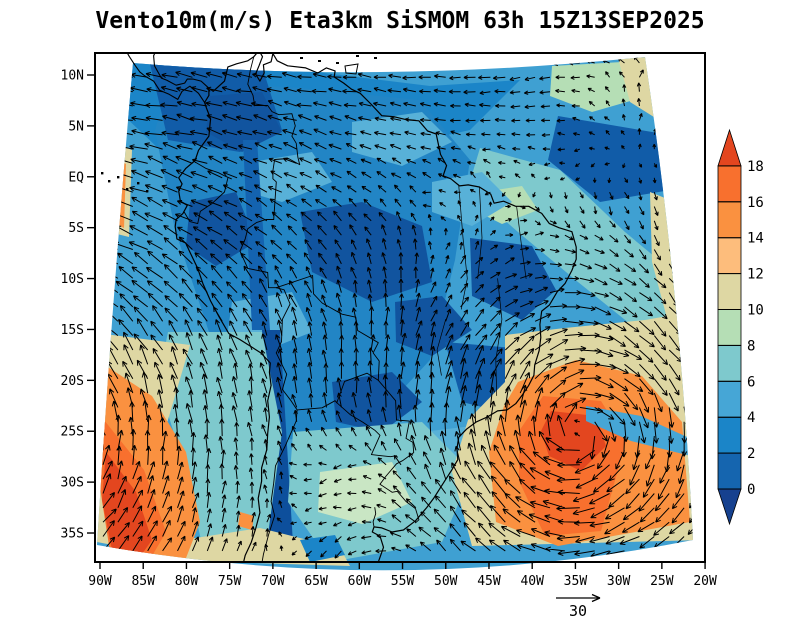 The width and height of the screenshot is (800, 618). I want to click on lon-tick-label: 55W, so click(403, 581).